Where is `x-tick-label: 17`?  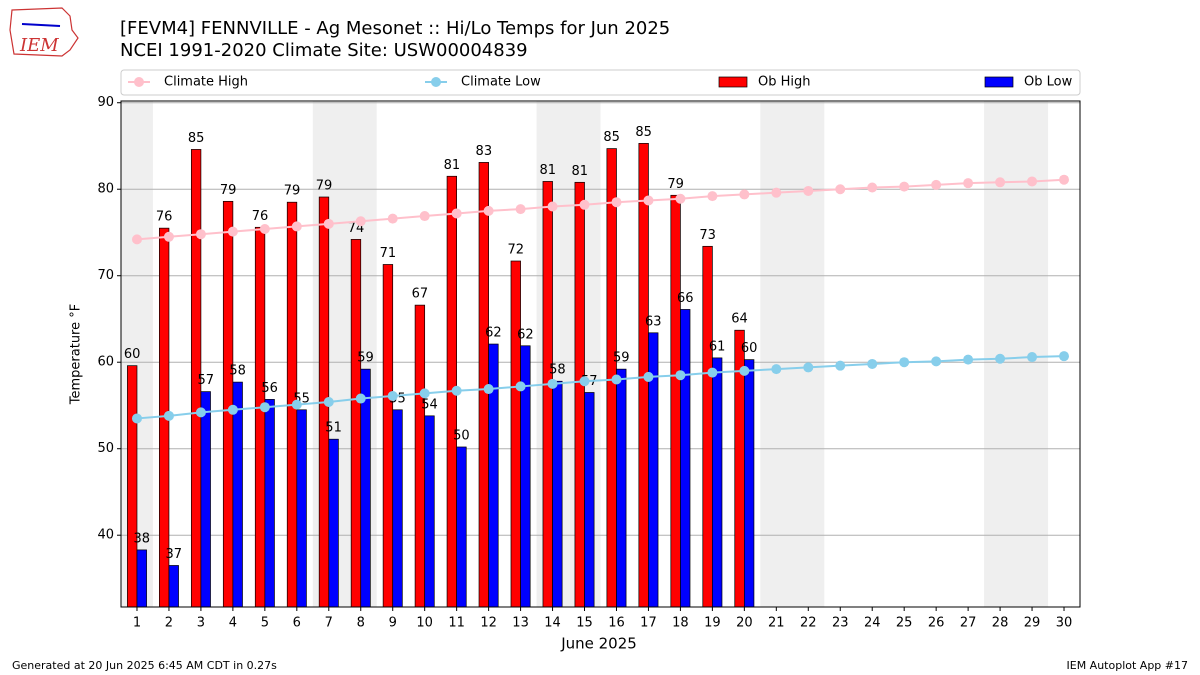 x-tick-label: 17 is located at coordinates (648, 623).